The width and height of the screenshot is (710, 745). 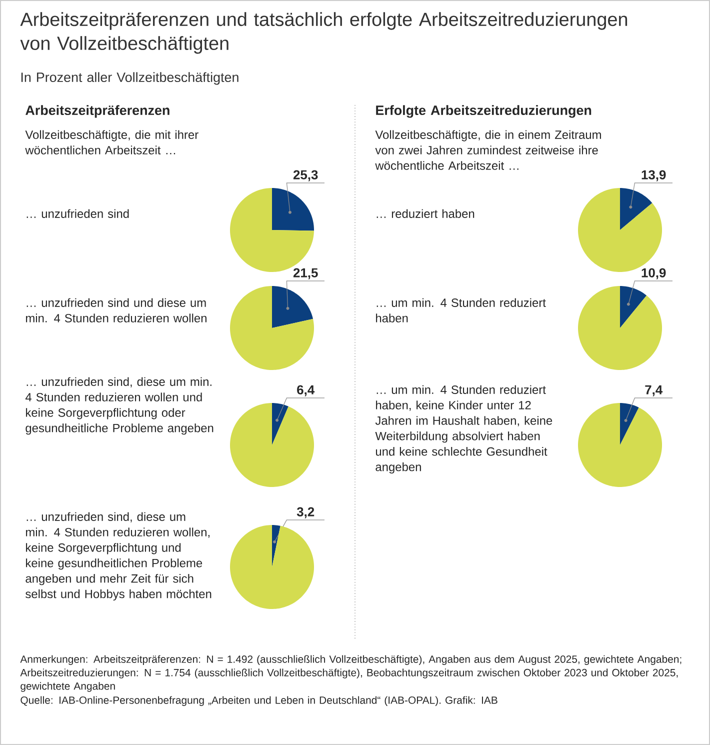 What do you see at coordinates (259, 701) in the screenshot?
I see `source-note: Quelle: IAB-Online-Personenbefragung „Arbeiten und Leben in Deutschland“ (IAB-OPAL). Grafik: IAB` at bounding box center [259, 701].